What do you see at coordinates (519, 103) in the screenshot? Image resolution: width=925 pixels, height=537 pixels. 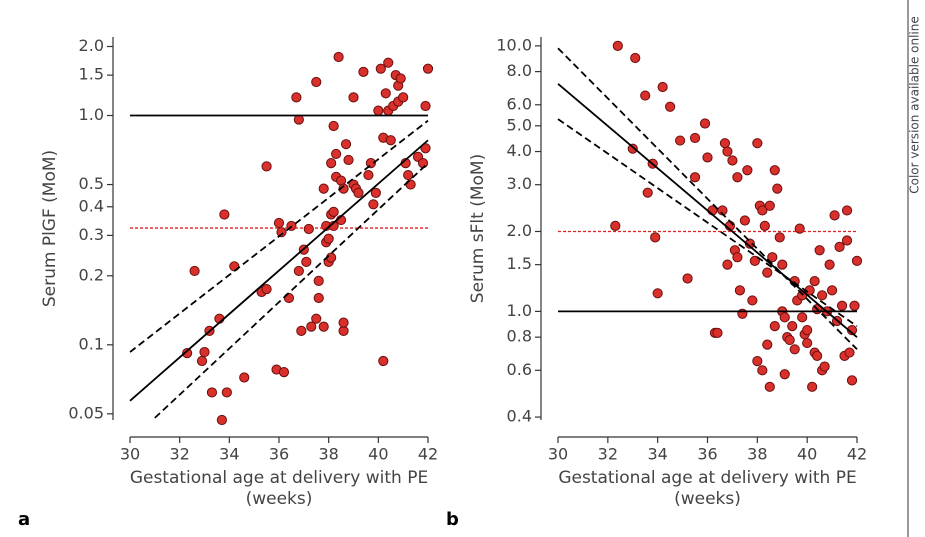 I see `y-tick-label: 6.0` at bounding box center [519, 103].